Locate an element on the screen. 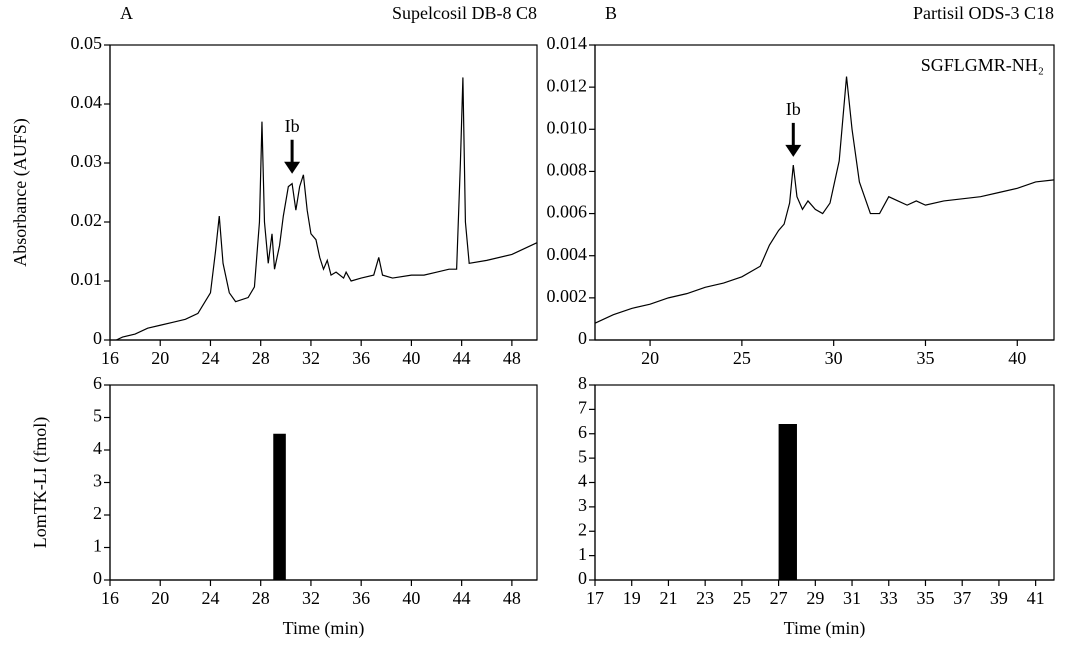 The image size is (1067, 646). x-tick-label: 23 is located at coordinates (705, 598).